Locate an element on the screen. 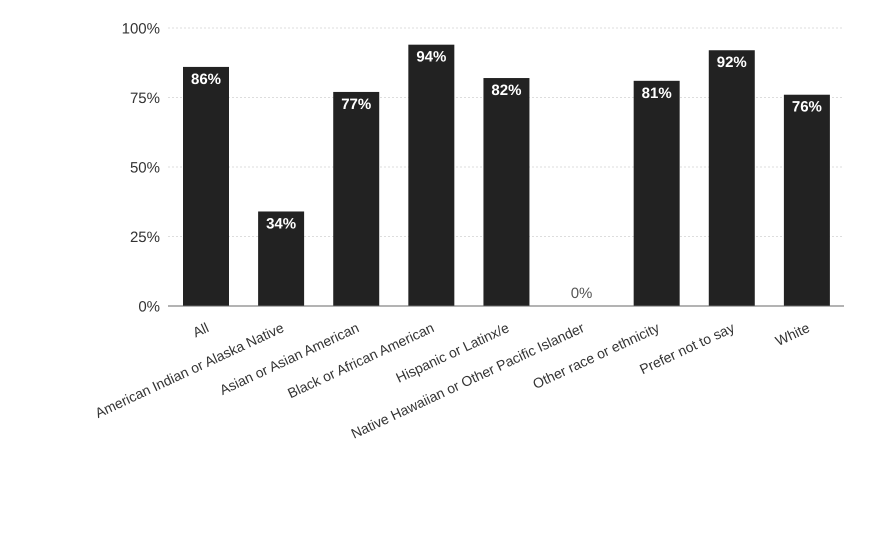 The height and width of the screenshot is (554, 872). data-label: 82% is located at coordinates (506, 91).